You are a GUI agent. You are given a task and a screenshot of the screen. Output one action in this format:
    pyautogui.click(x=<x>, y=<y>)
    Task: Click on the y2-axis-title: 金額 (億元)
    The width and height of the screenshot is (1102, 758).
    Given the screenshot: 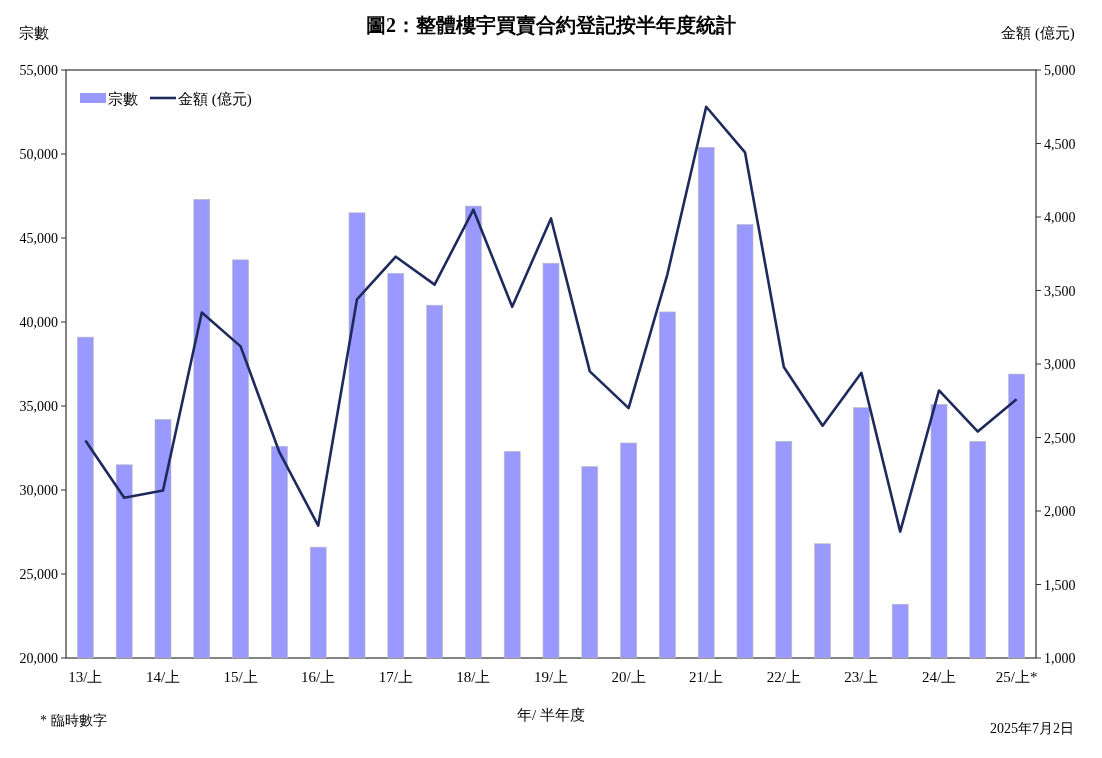 What is the action you would take?
    pyautogui.click(x=1038, y=33)
    